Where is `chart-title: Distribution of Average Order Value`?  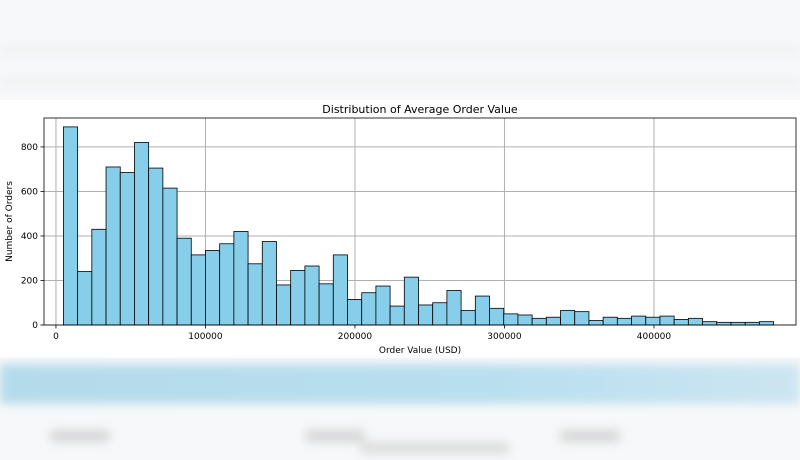
chart-title: Distribution of Average Order Value is located at coordinates (420, 109).